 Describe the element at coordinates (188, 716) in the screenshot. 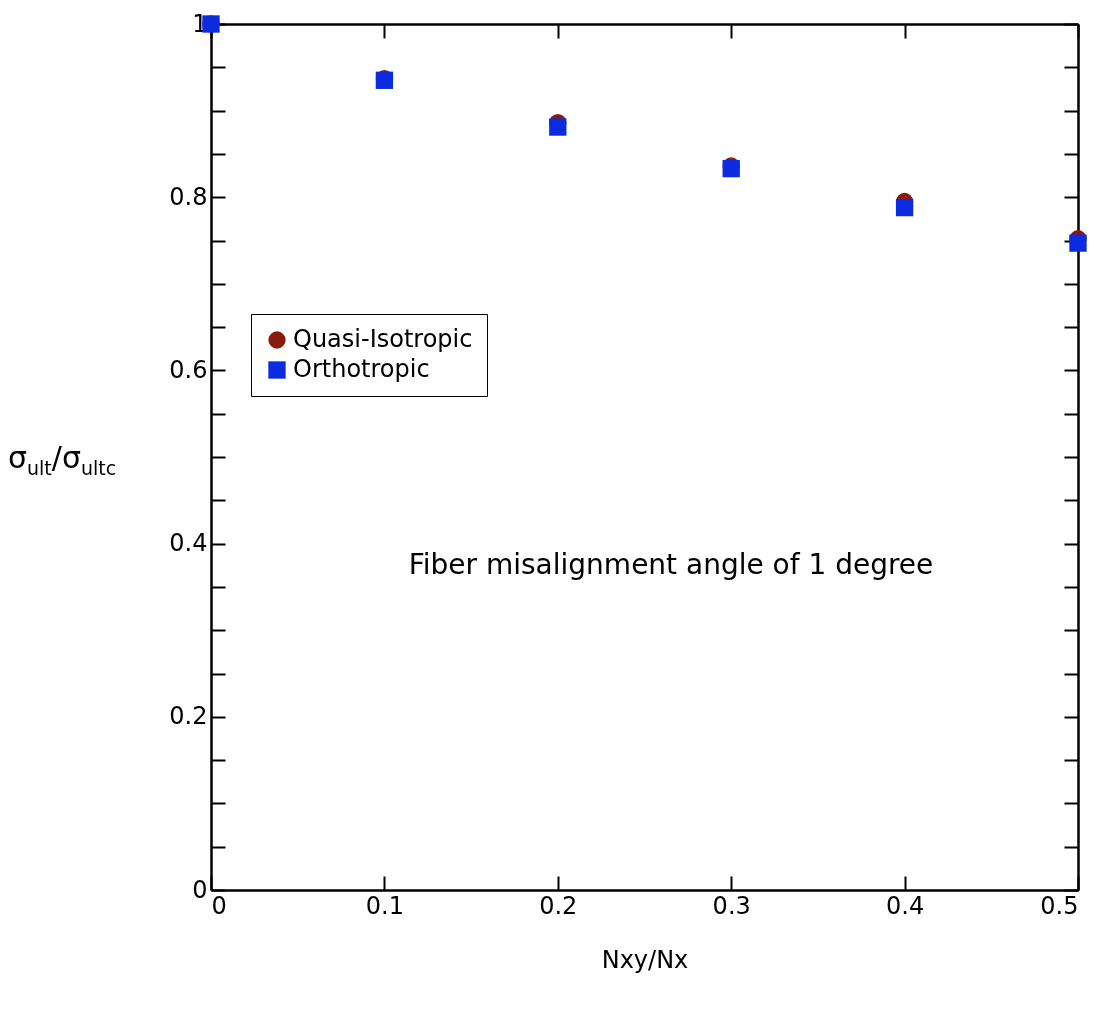

I see `y-tick-label: 0.2` at that location.